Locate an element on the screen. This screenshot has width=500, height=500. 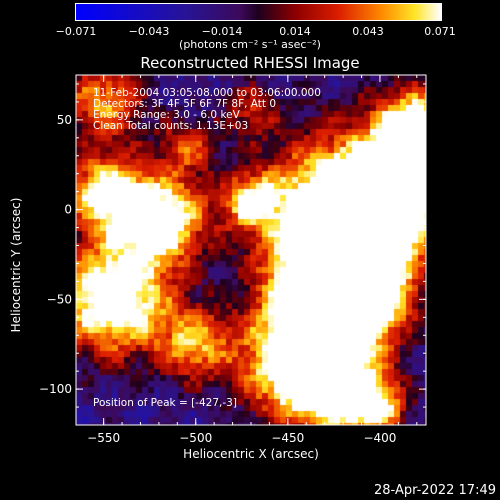
footer-timestamp: 28-Apr-2022 17:49 is located at coordinates (435, 490).